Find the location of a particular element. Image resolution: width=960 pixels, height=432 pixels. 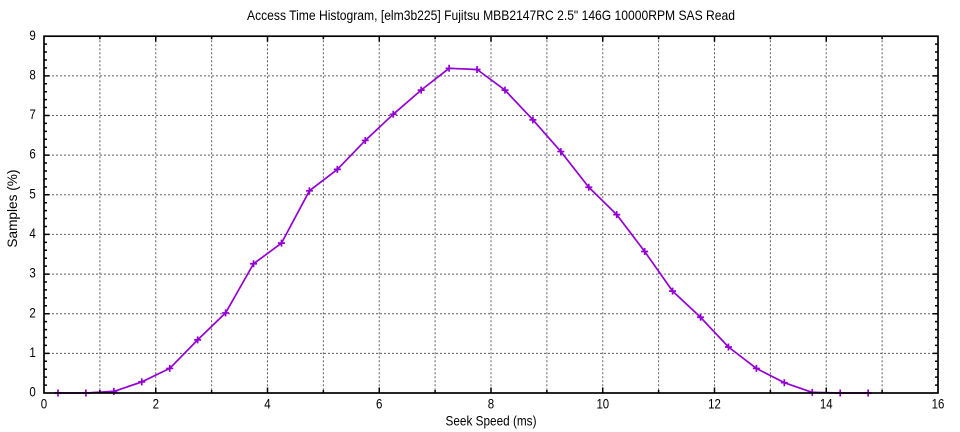

svg-text: 14 is located at coordinates (826, 404).